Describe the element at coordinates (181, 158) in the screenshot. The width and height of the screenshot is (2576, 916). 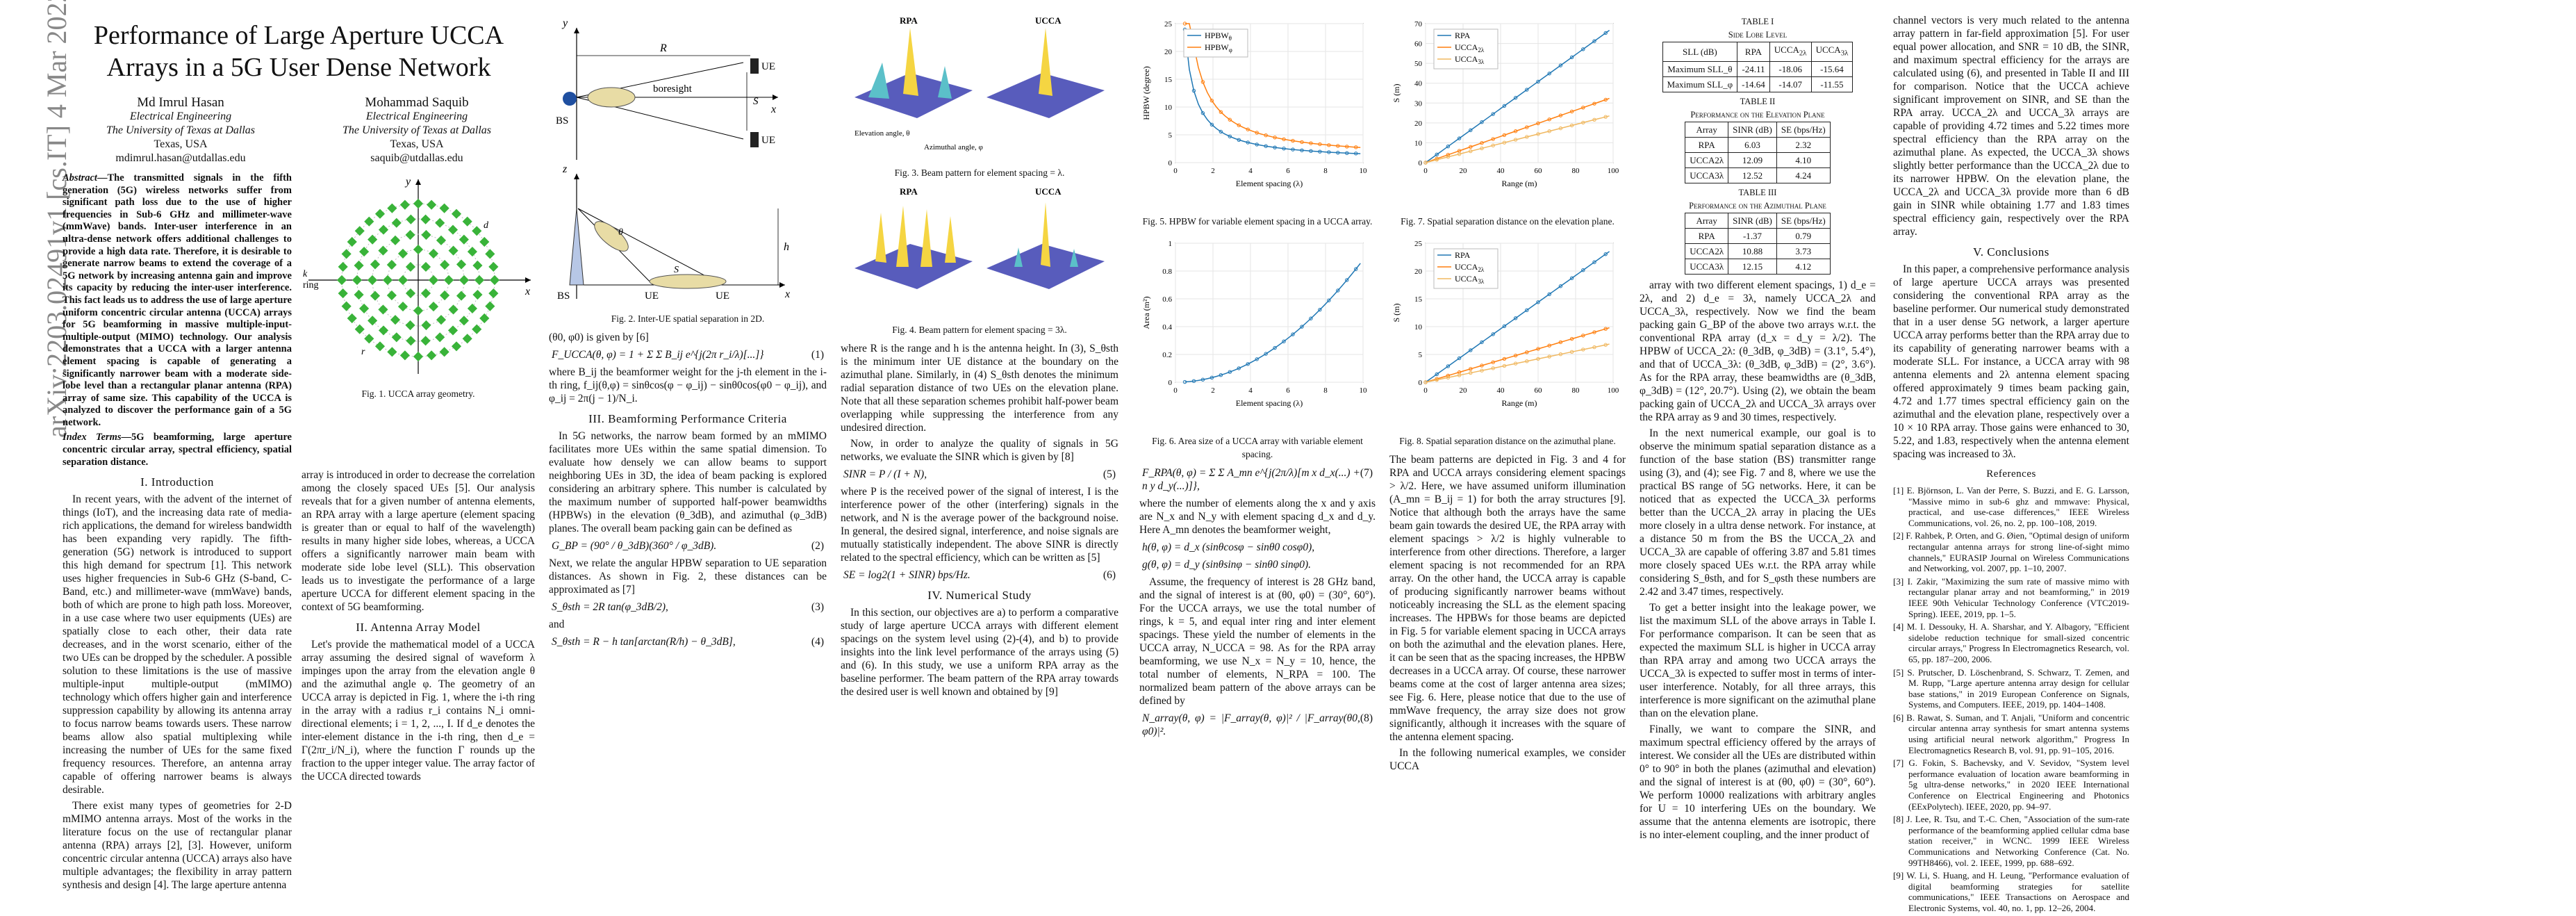
I see `author-1-email: mdimrul.hasan@utdallas.edu` at that location.